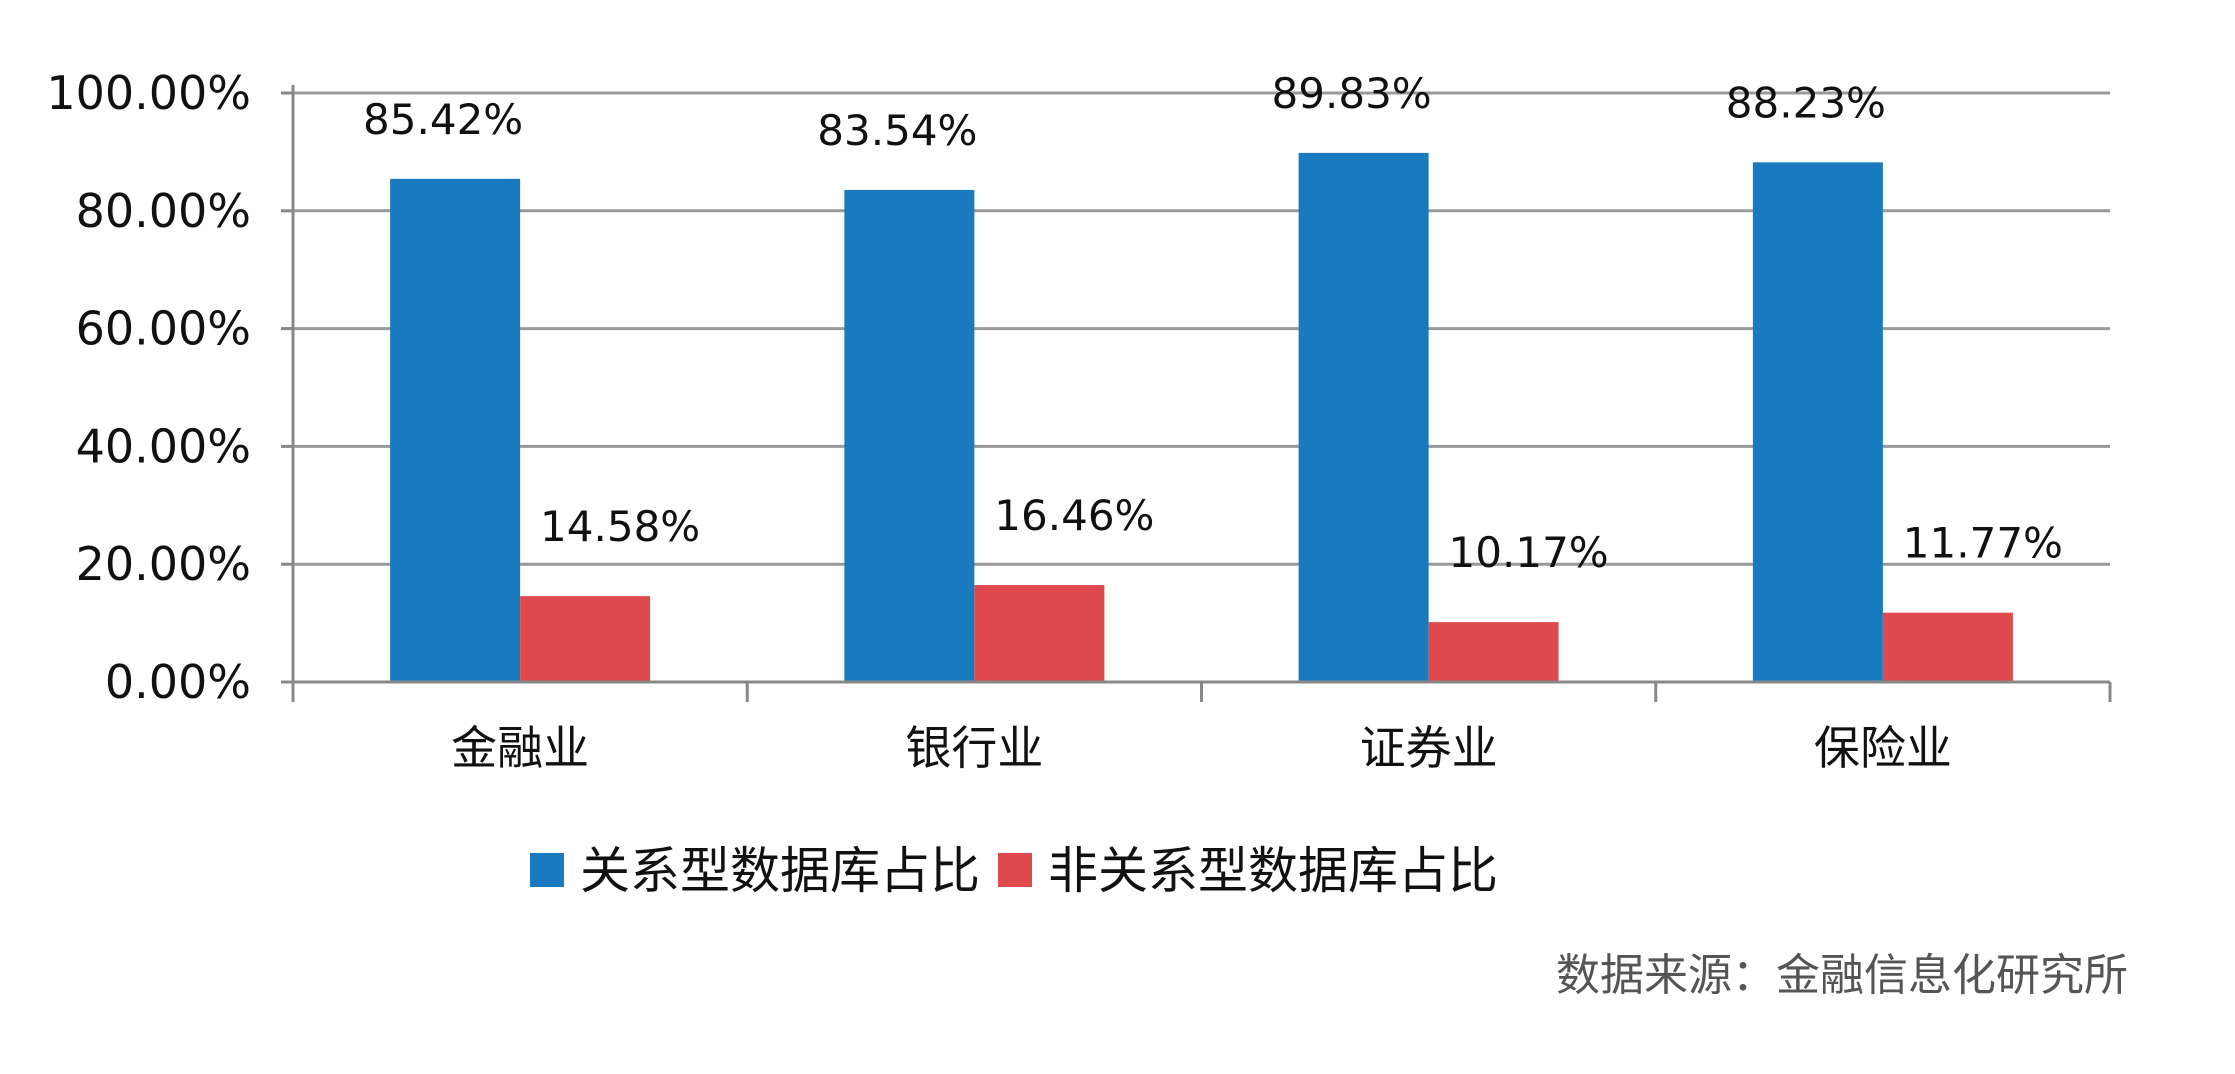  Describe the element at coordinates (1806, 102) in the screenshot. I see `data-label: 88.23%` at that location.